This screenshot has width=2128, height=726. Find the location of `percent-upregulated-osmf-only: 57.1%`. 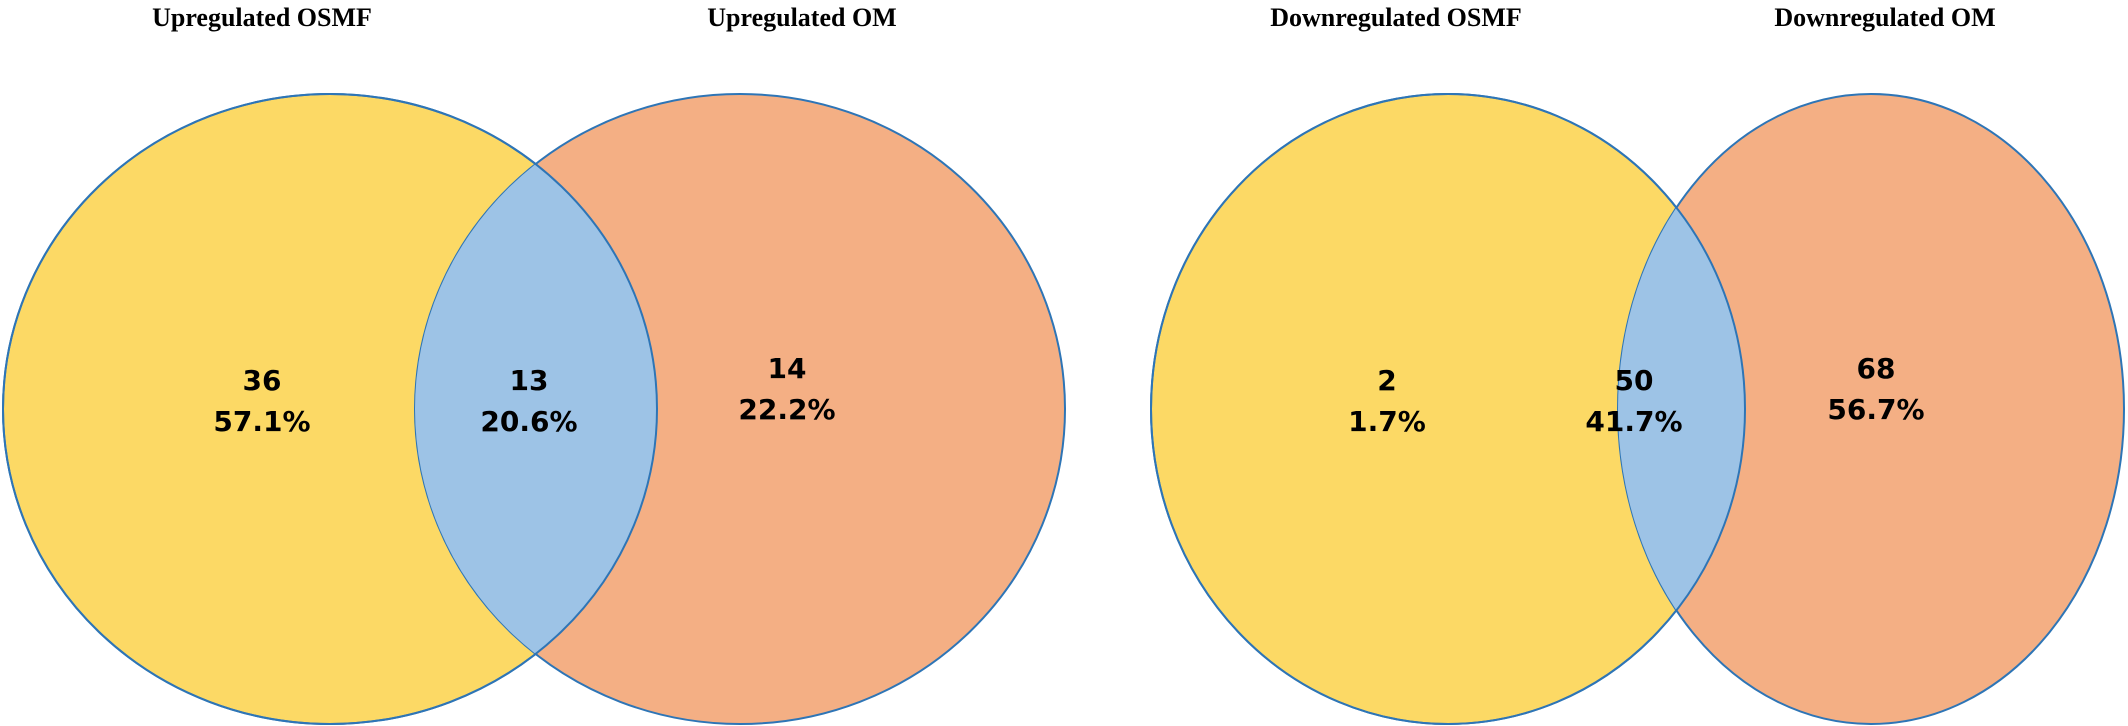

percent-upregulated-osmf-only: 57.1% is located at coordinates (261, 421).